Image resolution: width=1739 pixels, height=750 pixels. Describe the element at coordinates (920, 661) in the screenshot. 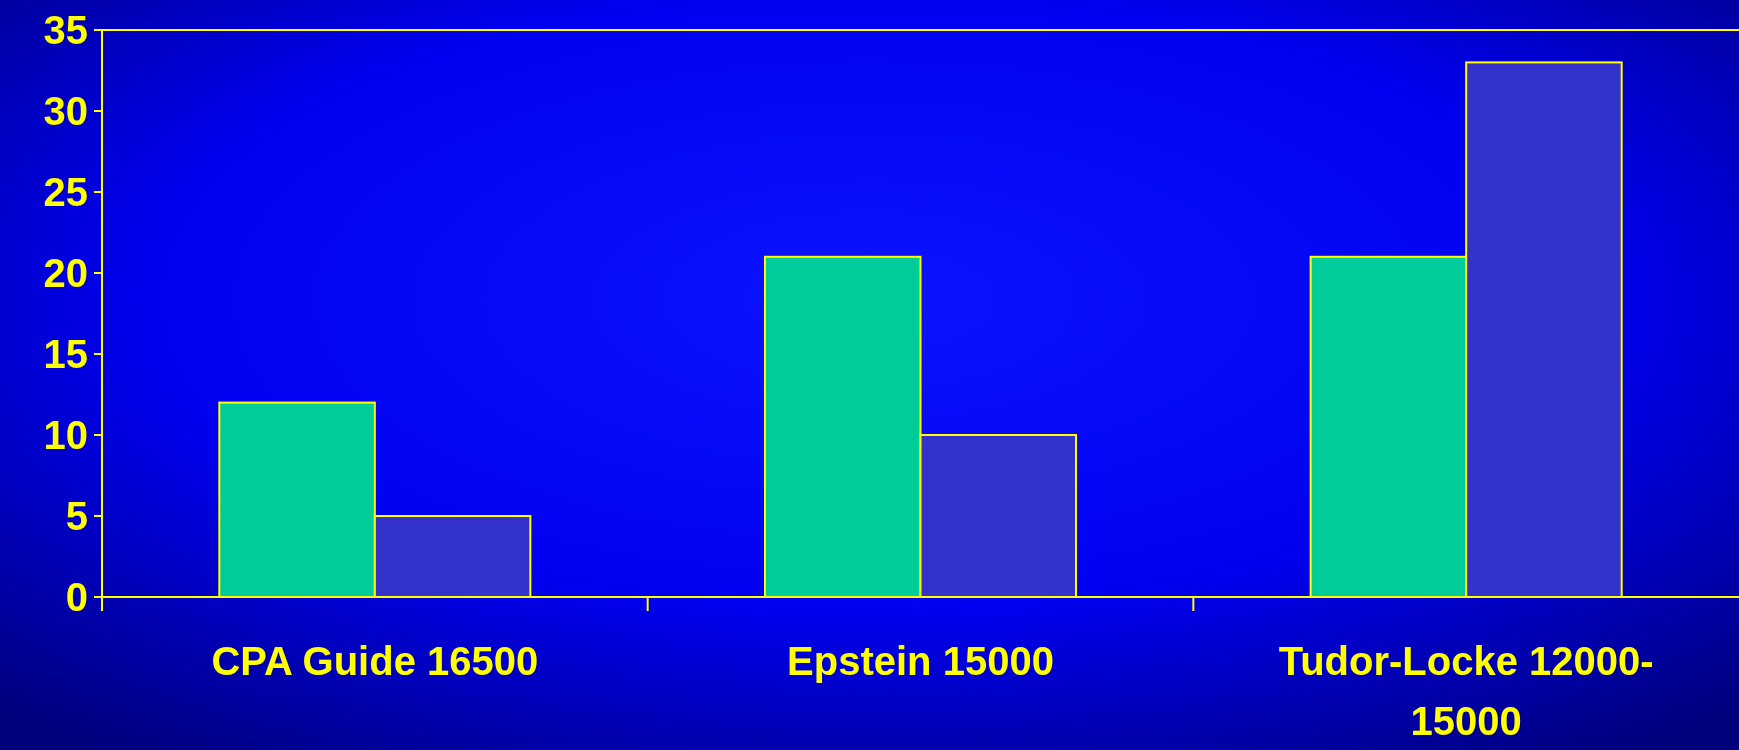

I see `x-tick-label: Epstein 15000` at that location.